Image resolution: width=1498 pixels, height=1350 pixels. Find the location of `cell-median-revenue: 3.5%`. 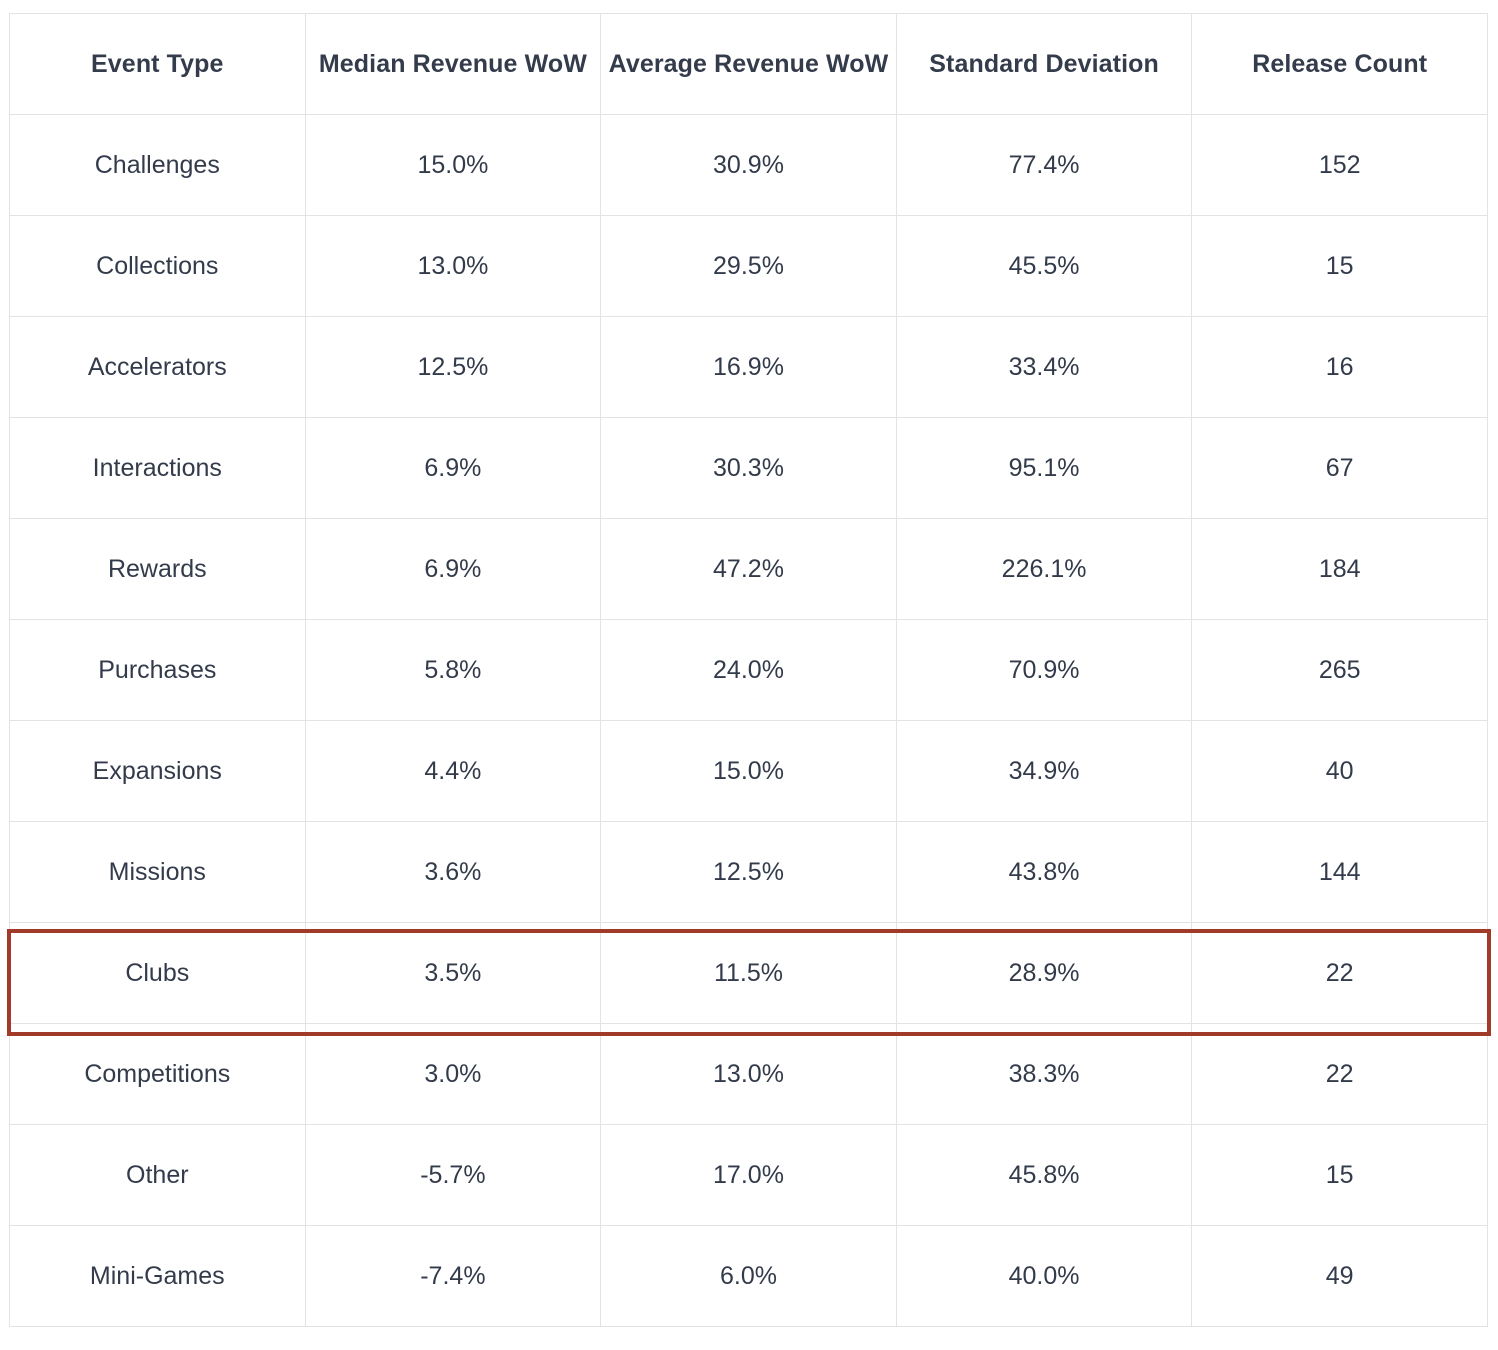

cell-median-revenue: 3.5% is located at coordinates (453, 973).